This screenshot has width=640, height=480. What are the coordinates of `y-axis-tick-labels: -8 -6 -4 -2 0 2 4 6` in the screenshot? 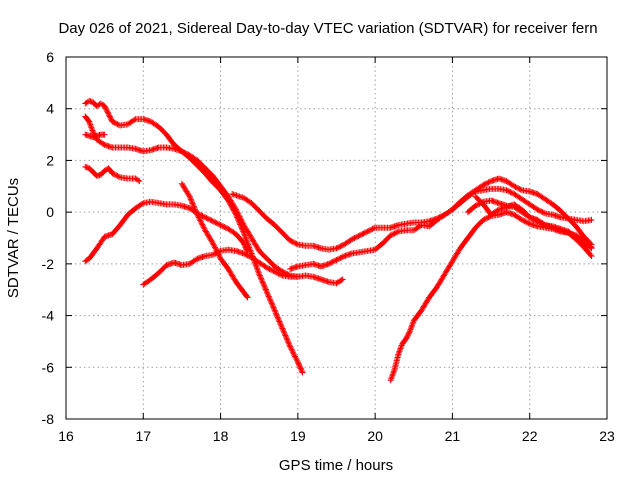 It's located at (48, 238).